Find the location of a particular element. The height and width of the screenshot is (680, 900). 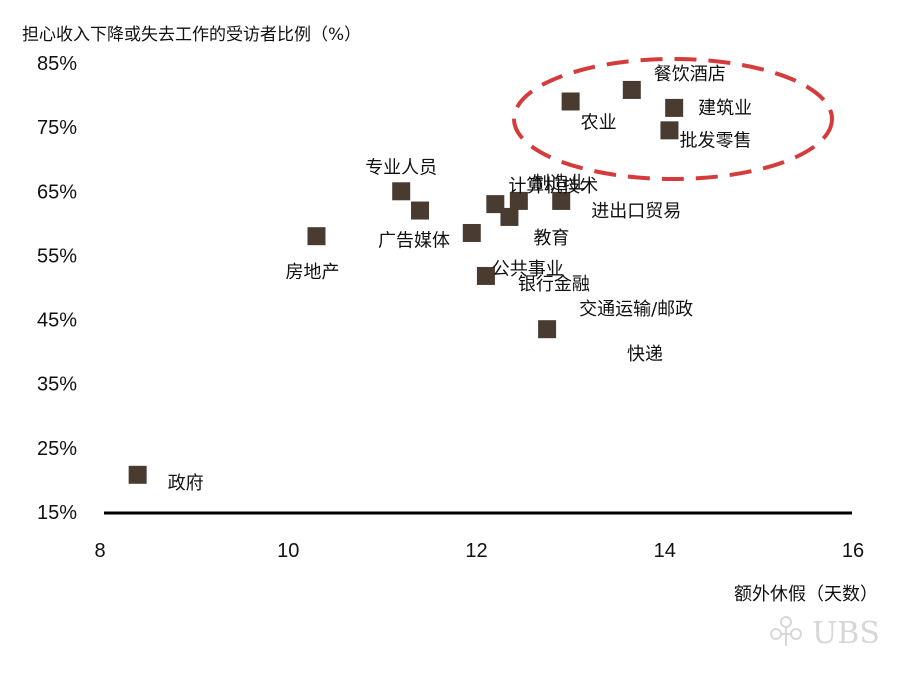

point-label: 制造业 is located at coordinates (559, 183).